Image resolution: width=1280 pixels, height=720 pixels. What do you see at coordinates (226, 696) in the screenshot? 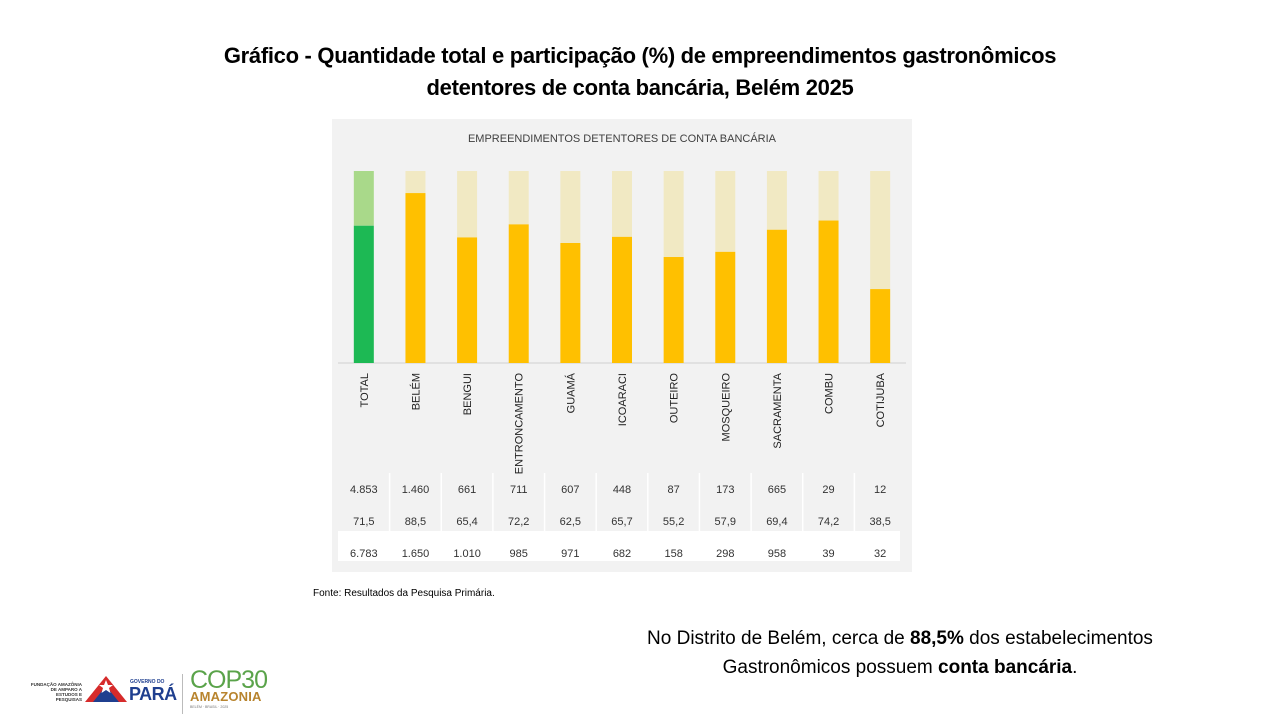
I see `amazonia-logo-text: AMAZONIA` at bounding box center [226, 696].